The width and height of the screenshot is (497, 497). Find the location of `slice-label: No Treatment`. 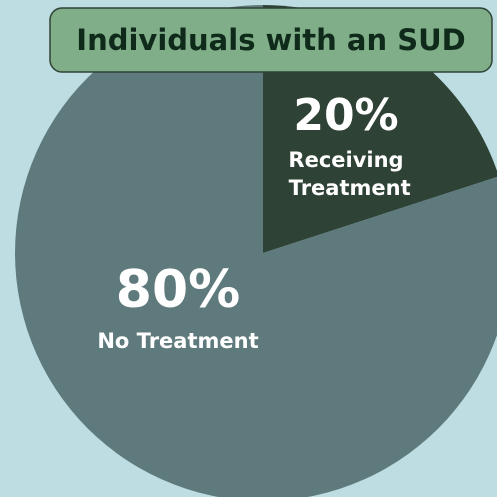

slice-label: No Treatment is located at coordinates (177, 341).